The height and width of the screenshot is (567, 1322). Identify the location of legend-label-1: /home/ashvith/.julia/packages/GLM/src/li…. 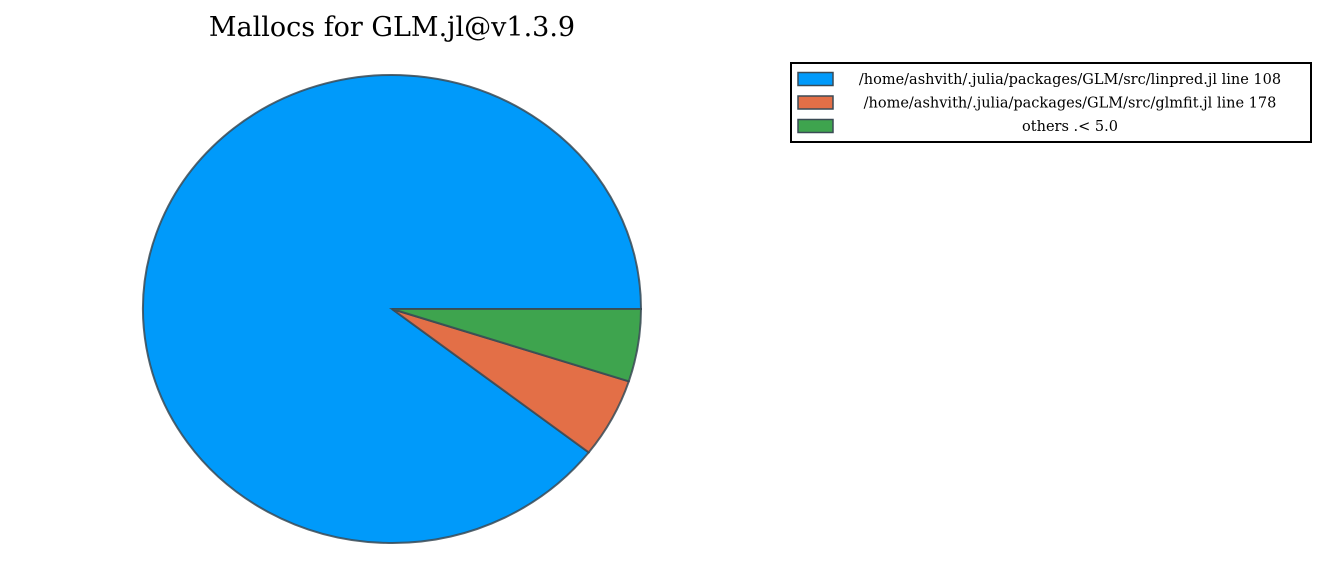
(1070, 80).